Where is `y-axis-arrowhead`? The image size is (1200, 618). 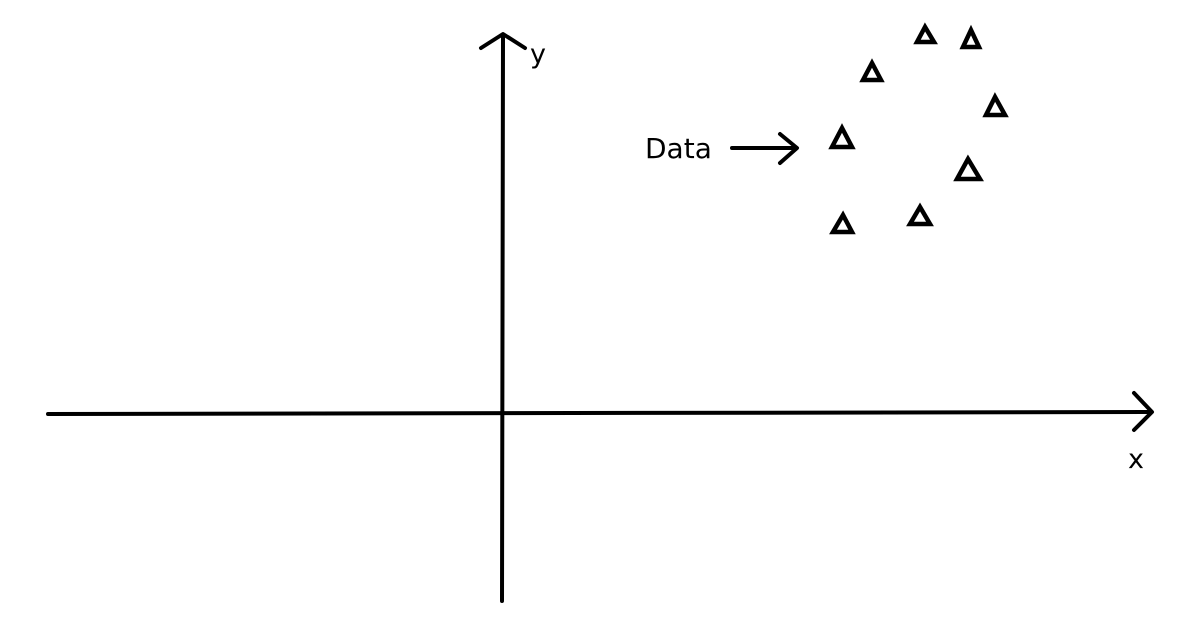 y-axis-arrowhead is located at coordinates (503, 41).